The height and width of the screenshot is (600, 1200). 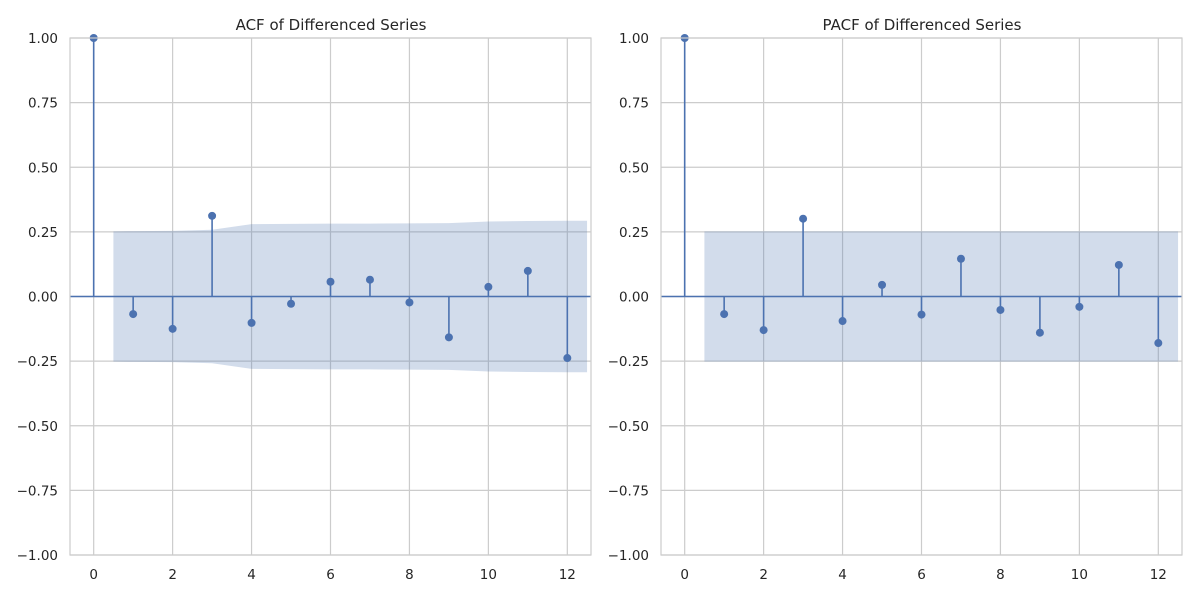 I want to click on acf-title: ACF of Differenced Series, so click(x=331, y=25).